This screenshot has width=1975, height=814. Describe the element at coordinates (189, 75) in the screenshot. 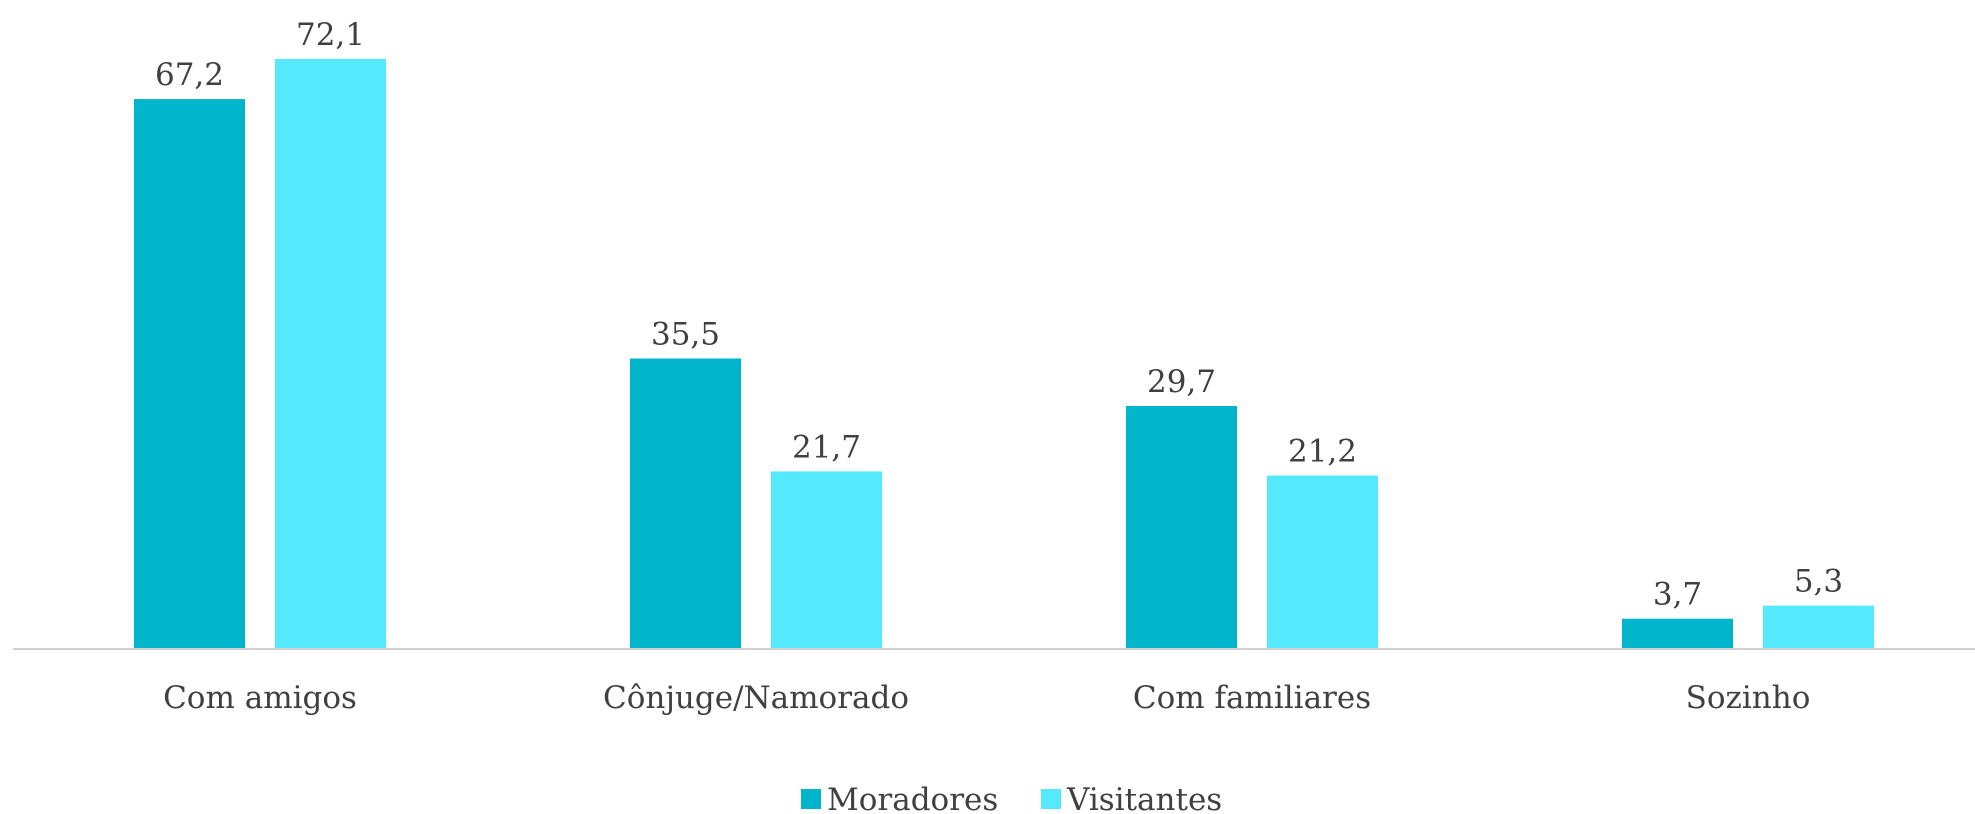

I see `value-label: 67,2` at that location.